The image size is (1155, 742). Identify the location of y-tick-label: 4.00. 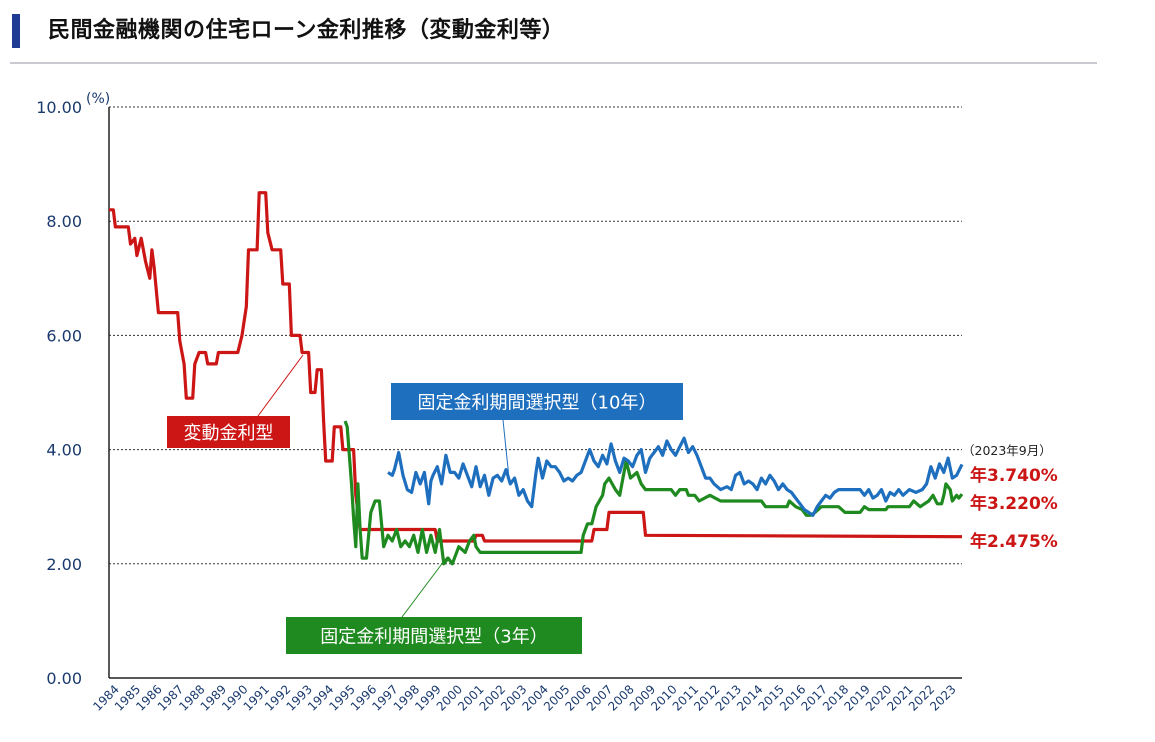
(64, 450).